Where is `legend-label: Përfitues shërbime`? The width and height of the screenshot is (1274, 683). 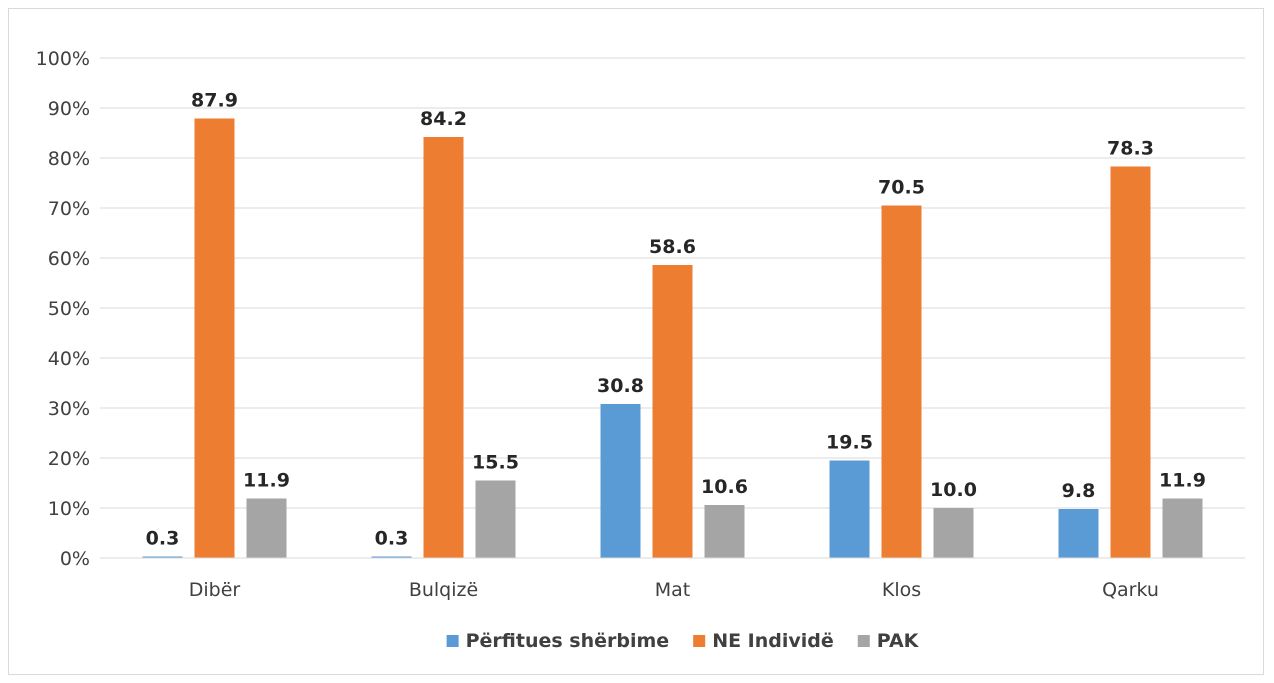 legend-label: Përfitues shërbime is located at coordinates (568, 641).